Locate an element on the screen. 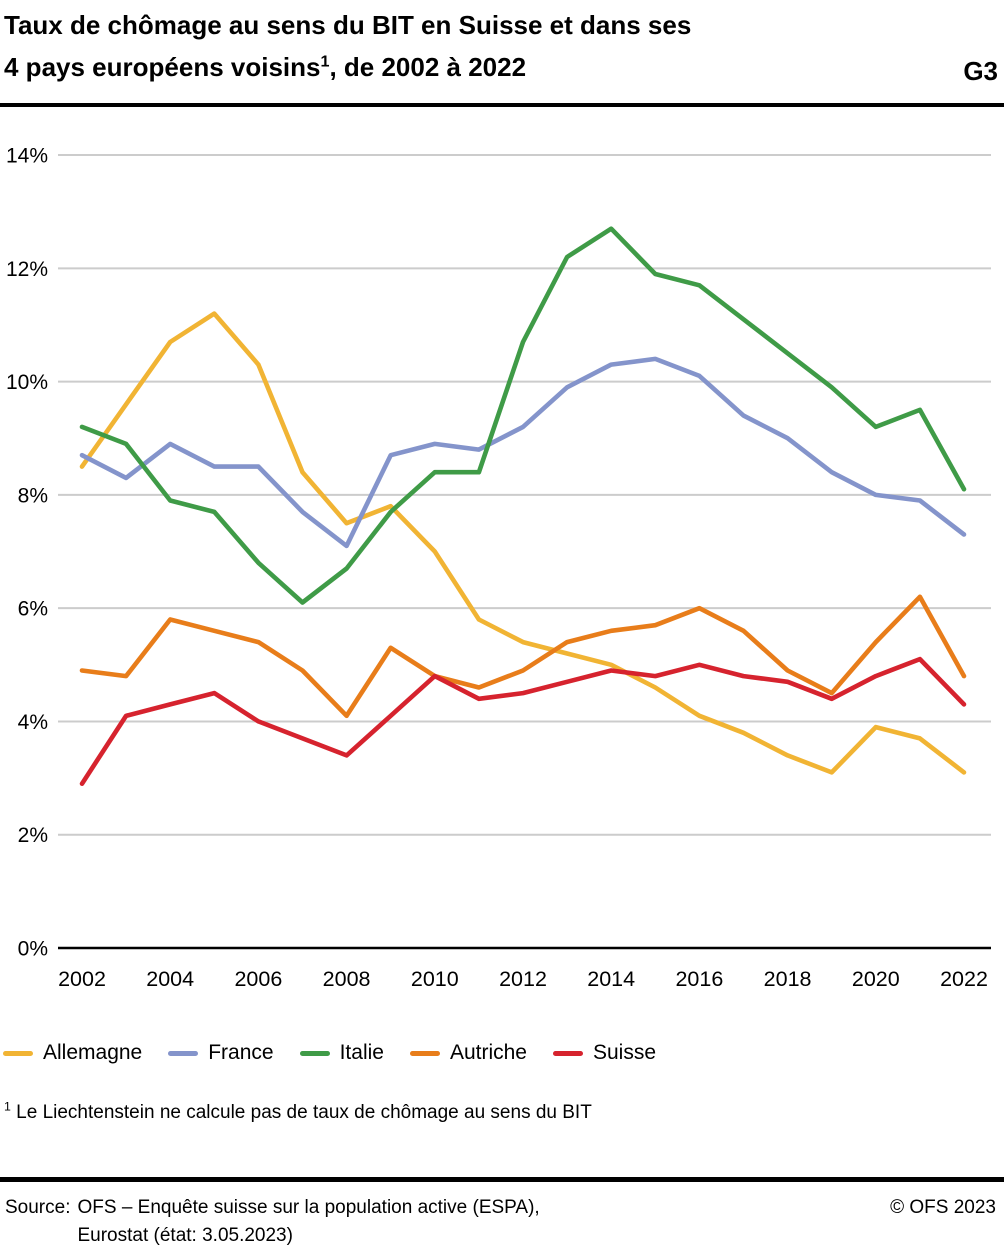  legend: Allemagne France Italie Autriche Suisse is located at coordinates (329, 1053).